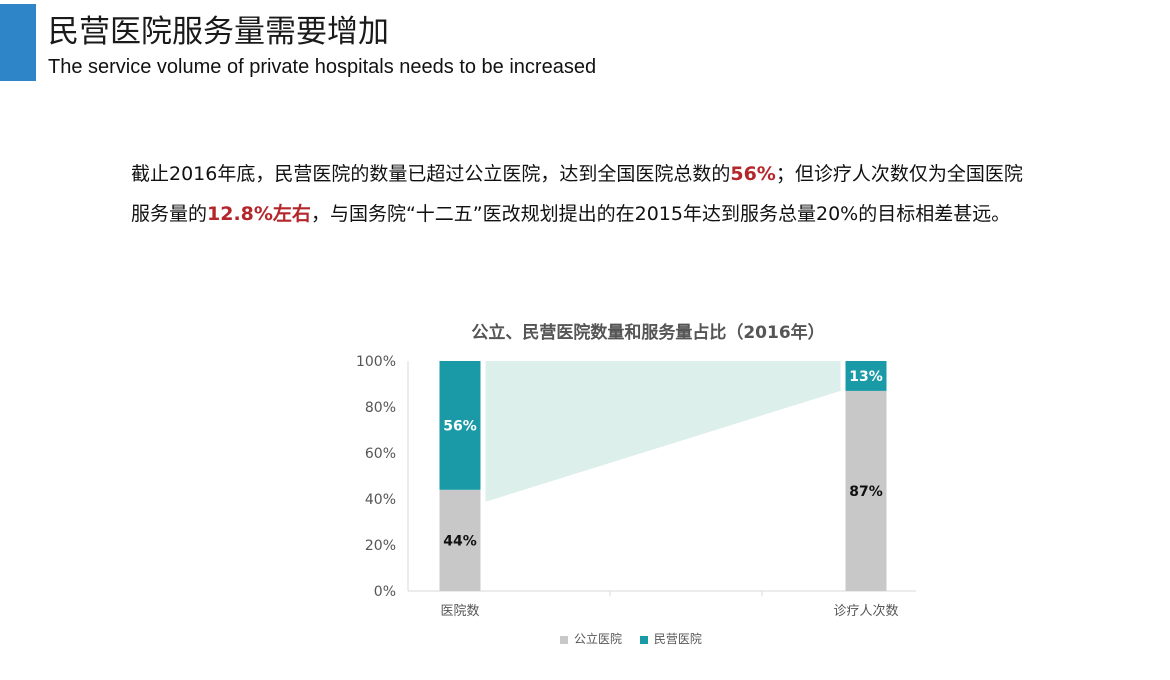 This screenshot has width=1170, height=680. Describe the element at coordinates (380, 454) in the screenshot. I see `y-tick-label: 60%` at that location.